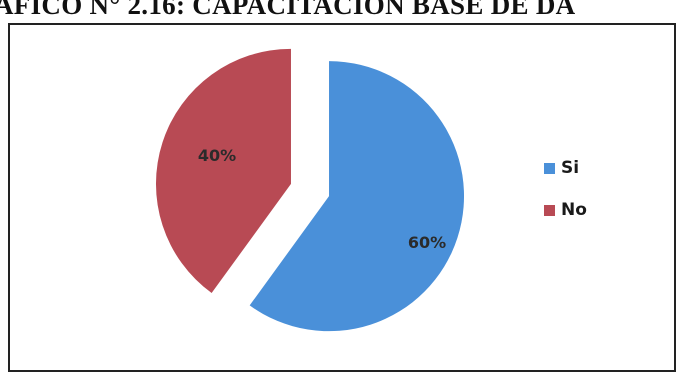  I want to click on legend-swatch-si, so click(549, 168).